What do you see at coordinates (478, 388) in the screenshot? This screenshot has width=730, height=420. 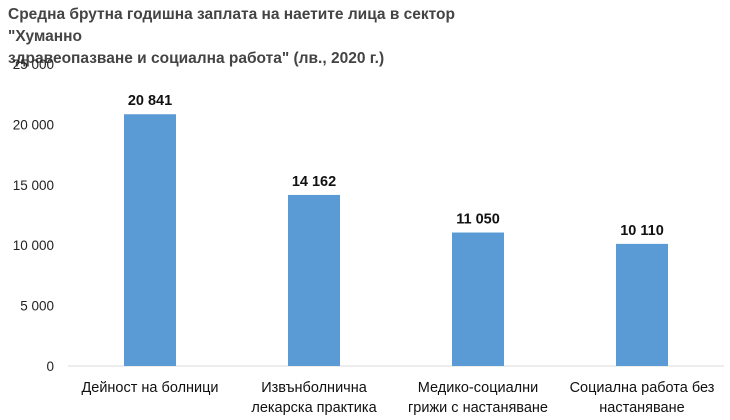 I see `category-label: Медико-социални` at bounding box center [478, 388].